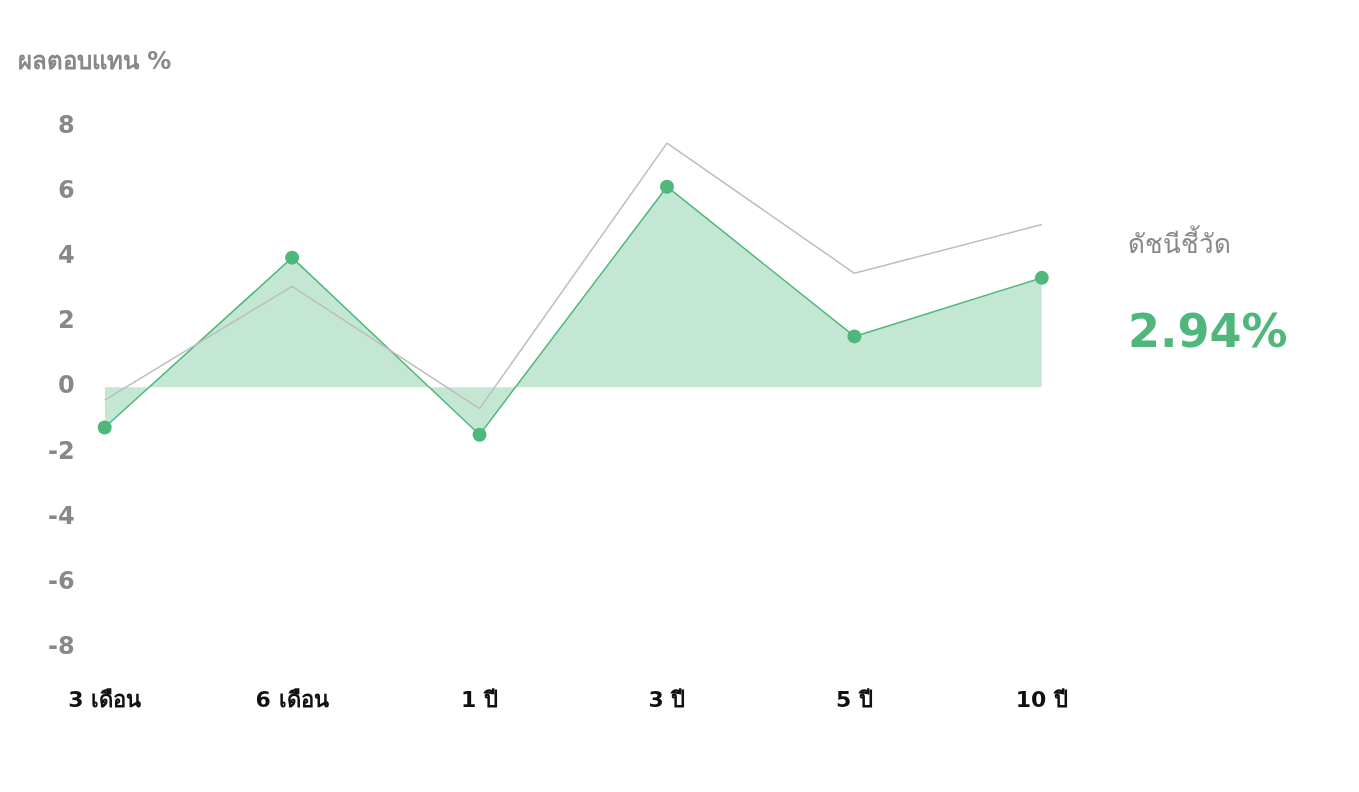 The width and height of the screenshot is (1359, 792). Describe the element at coordinates (854, 699) in the screenshot. I see `x-tick-label: 5 ปี` at that location.